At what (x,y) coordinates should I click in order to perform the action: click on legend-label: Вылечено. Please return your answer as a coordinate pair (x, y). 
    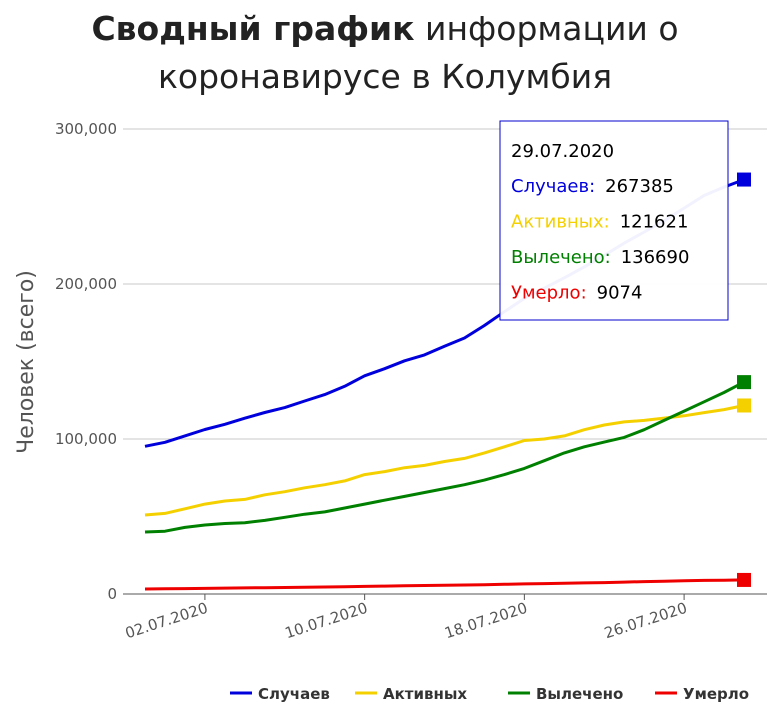
    Looking at the image, I should click on (579, 694).